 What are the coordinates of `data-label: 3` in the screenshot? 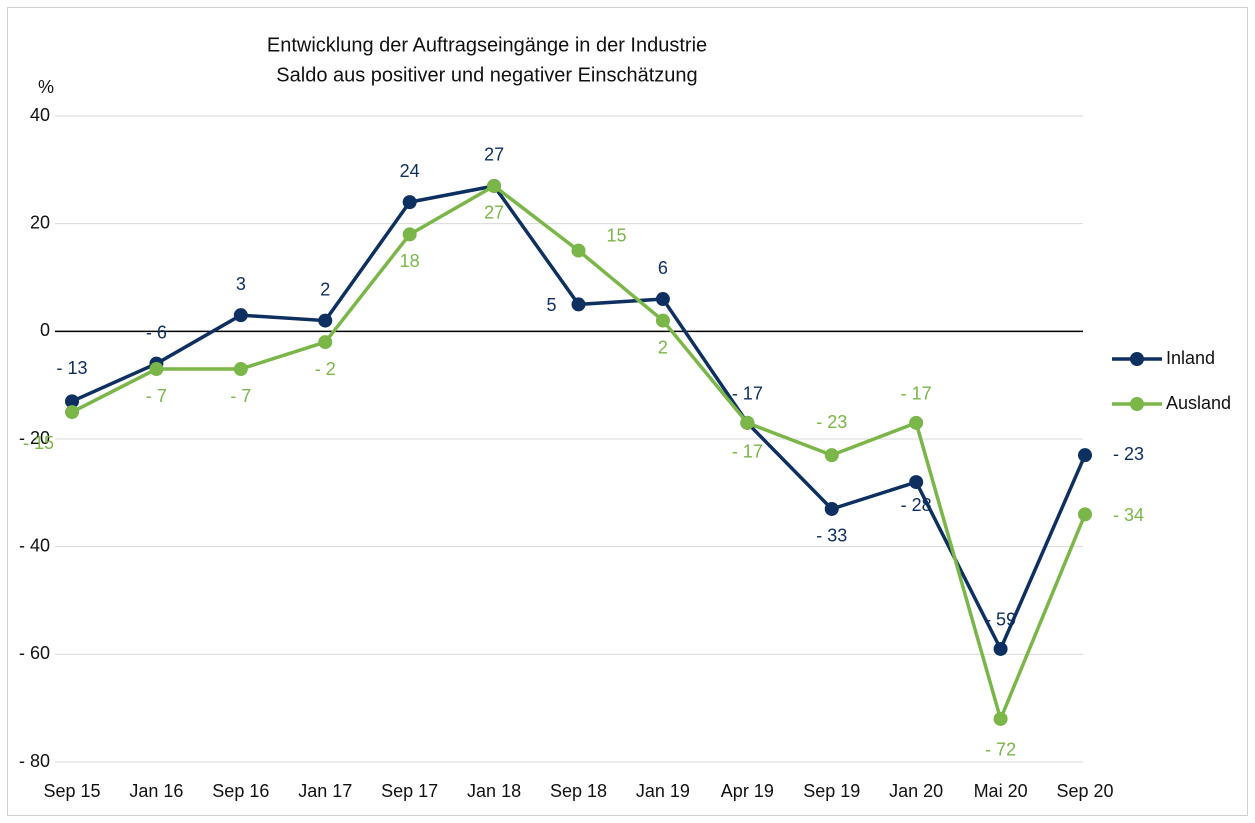 It's located at (241, 284).